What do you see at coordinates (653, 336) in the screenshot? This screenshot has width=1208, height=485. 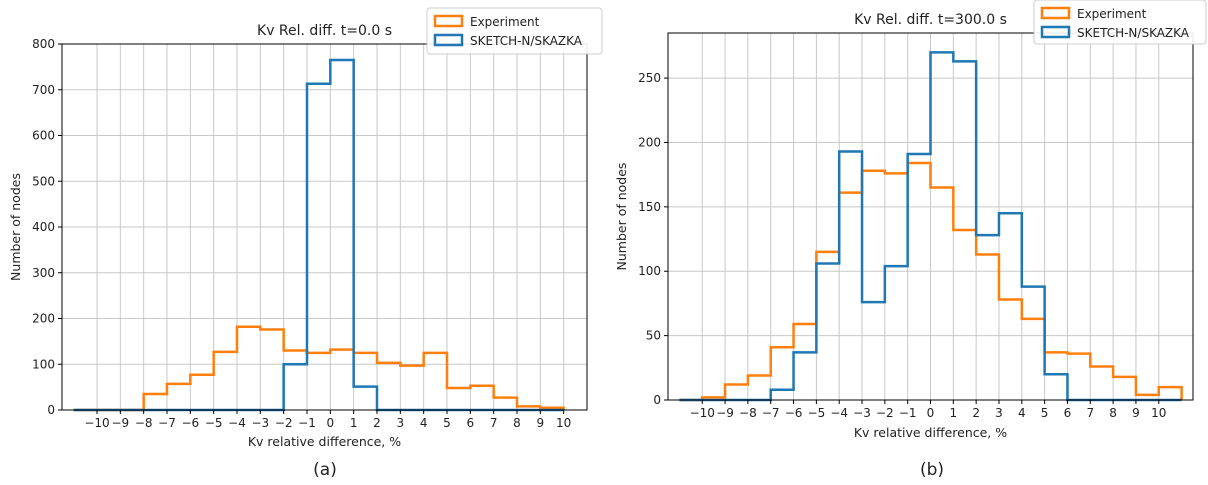 I see `y-tick-label: 50` at bounding box center [653, 336].